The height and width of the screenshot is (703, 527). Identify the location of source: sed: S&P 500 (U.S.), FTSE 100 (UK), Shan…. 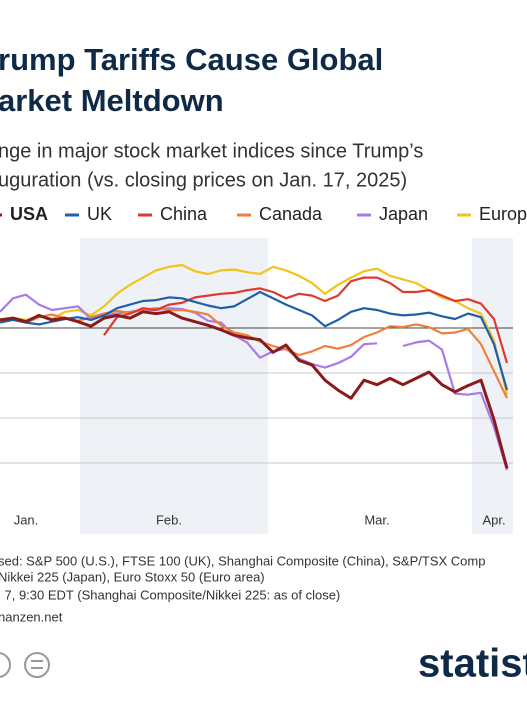
(242, 560).